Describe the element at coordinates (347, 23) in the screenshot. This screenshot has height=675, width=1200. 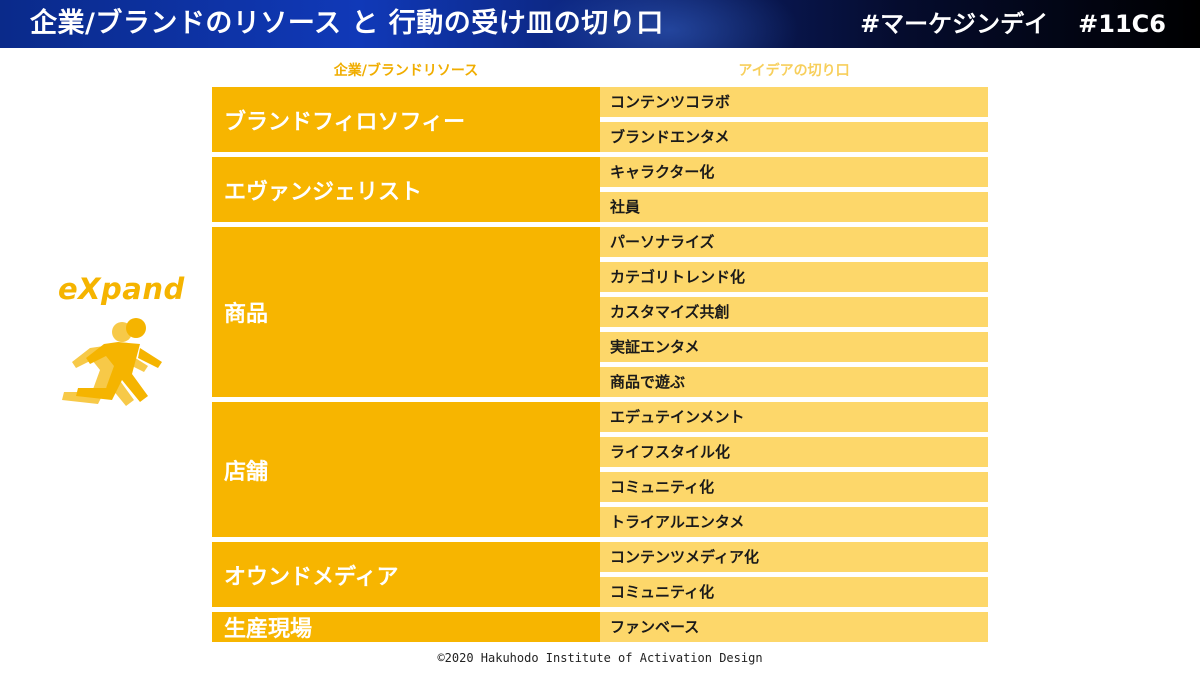
I see `page-title: 企業/ブランドのリソース と 行動の受け皿の切り口` at that location.